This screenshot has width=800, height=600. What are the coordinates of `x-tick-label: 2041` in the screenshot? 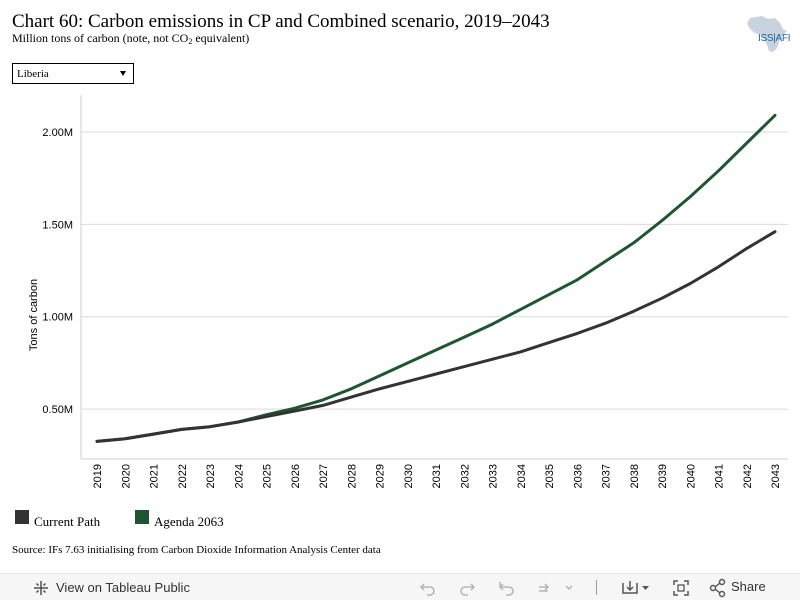 It's located at (720, 476).